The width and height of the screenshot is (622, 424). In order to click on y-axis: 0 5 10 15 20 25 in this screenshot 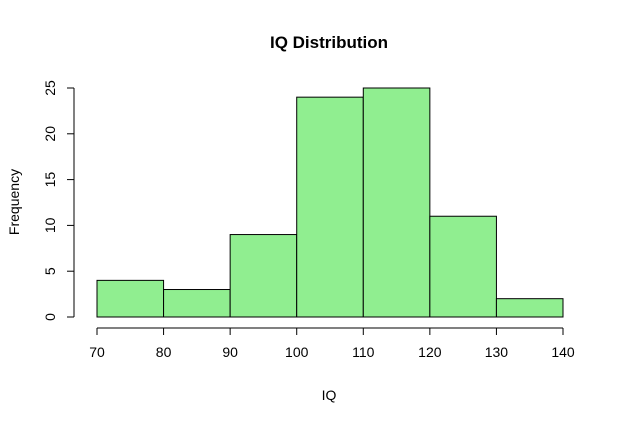, I will do `click(58, 200)`.